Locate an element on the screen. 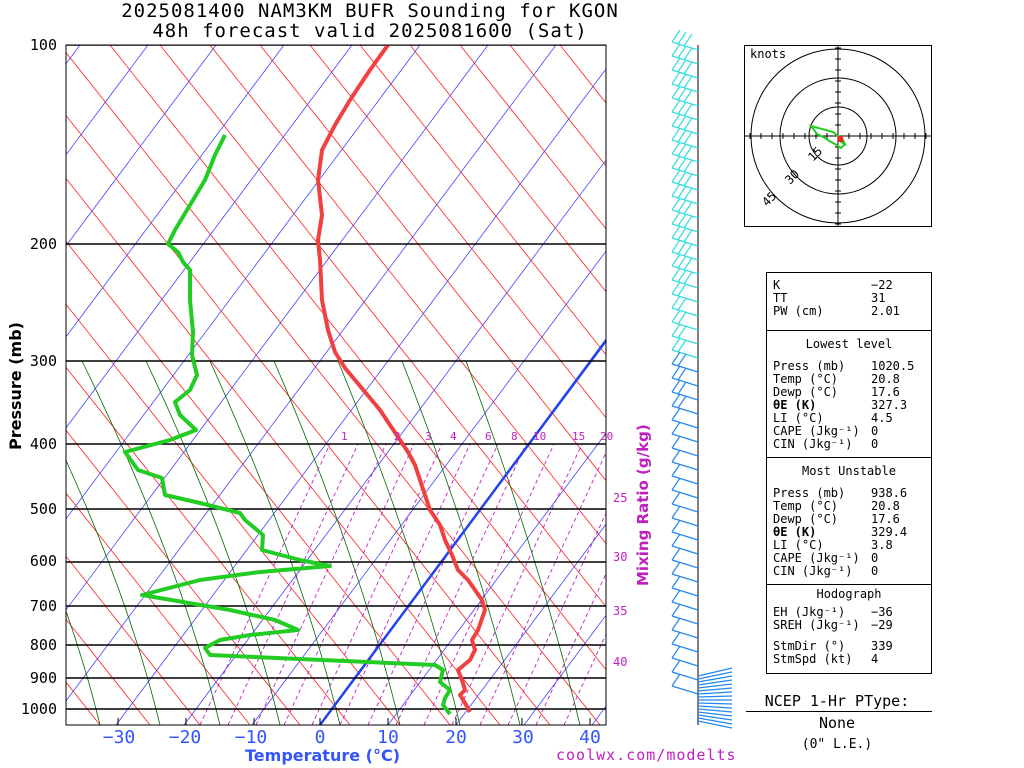  mix-label-3: 3 is located at coordinates (428, 436).